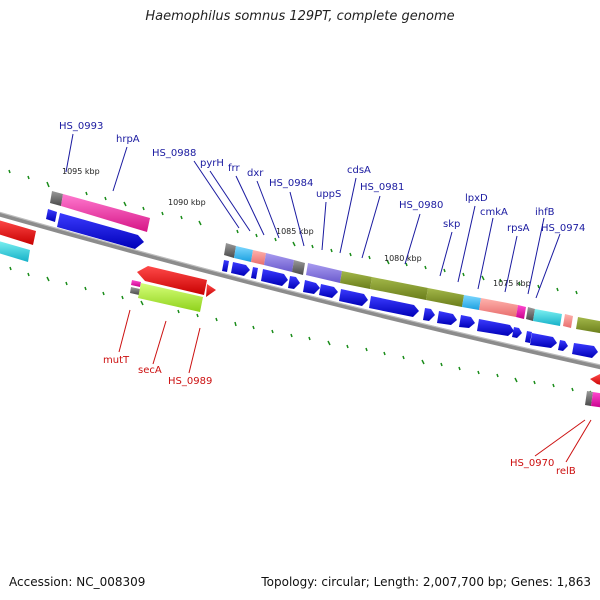  I want to click on gene-label: HS_0989, so click(190, 381).